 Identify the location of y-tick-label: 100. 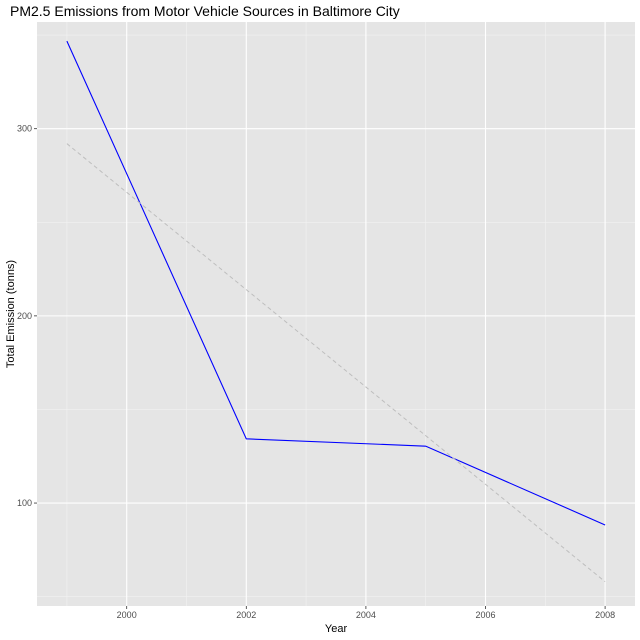
(24, 503).